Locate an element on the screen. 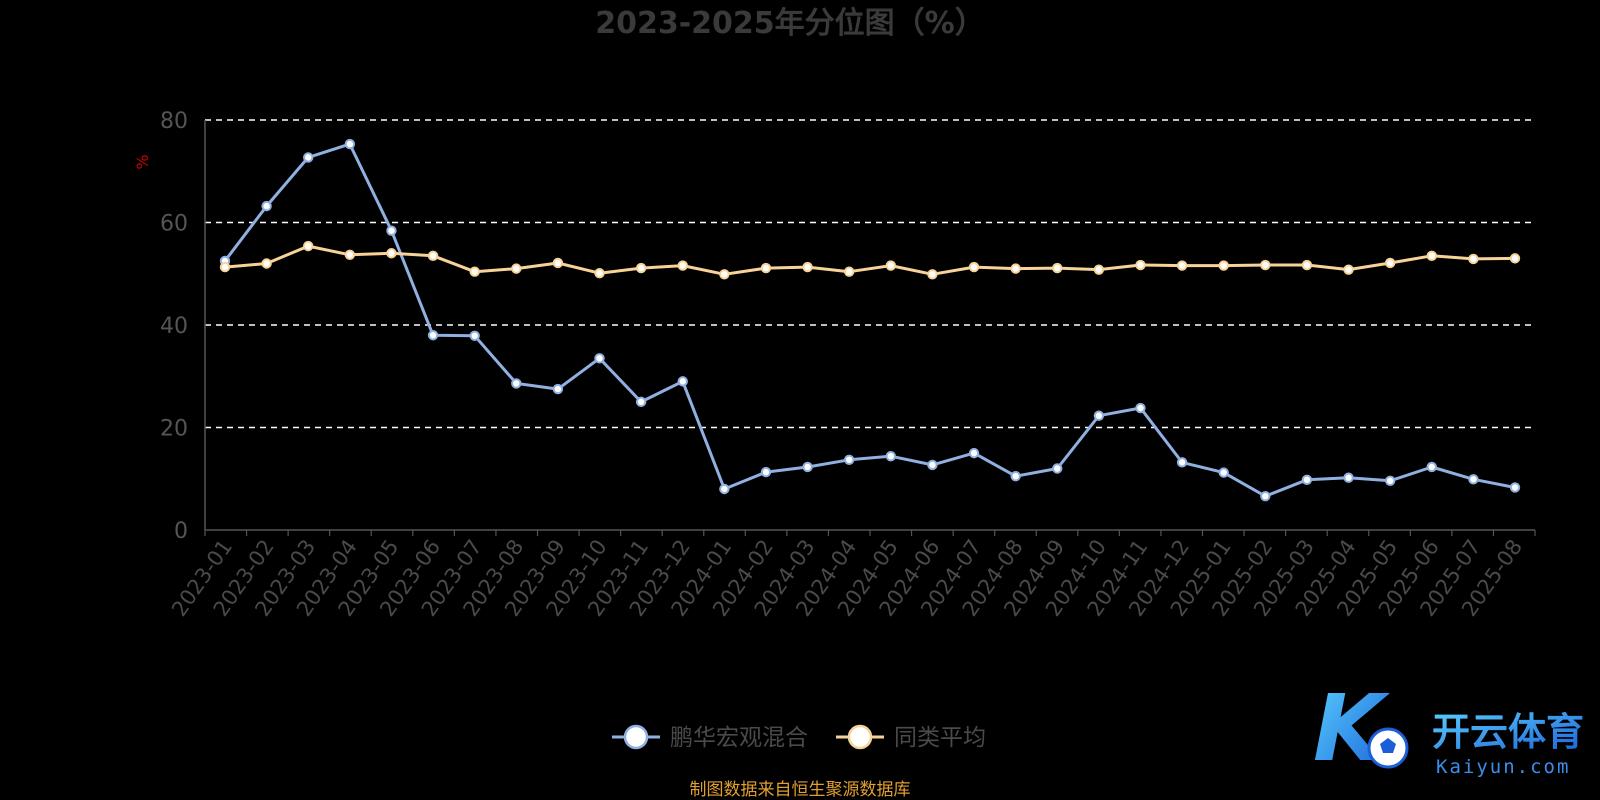 Image resolution: width=1600 pixels, height=800 pixels. legend-label: 同类平均 is located at coordinates (940, 738).